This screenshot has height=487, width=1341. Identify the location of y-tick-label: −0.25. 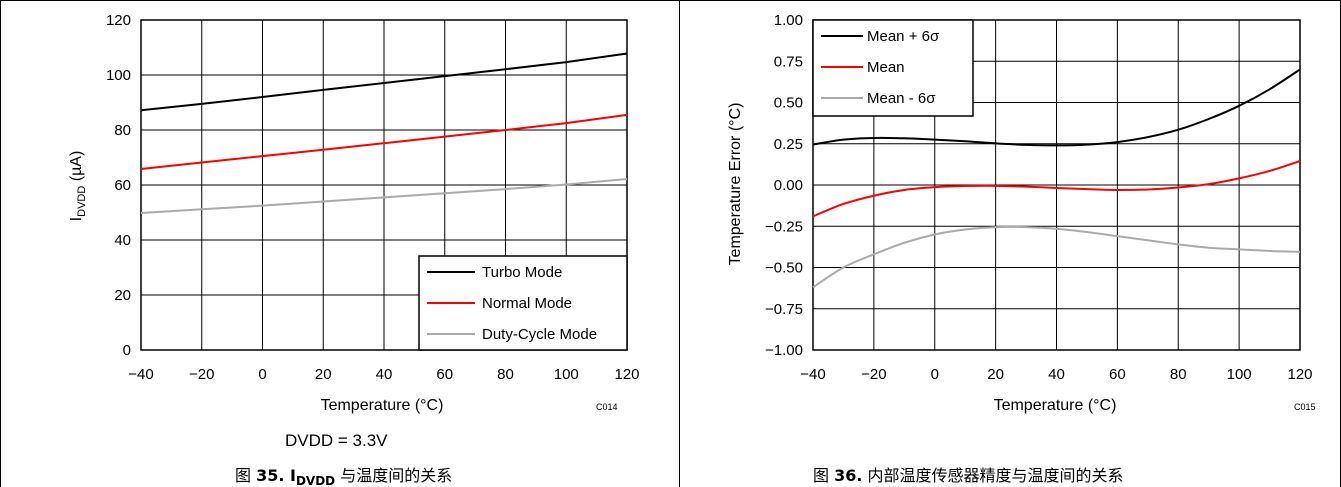
(784, 226).